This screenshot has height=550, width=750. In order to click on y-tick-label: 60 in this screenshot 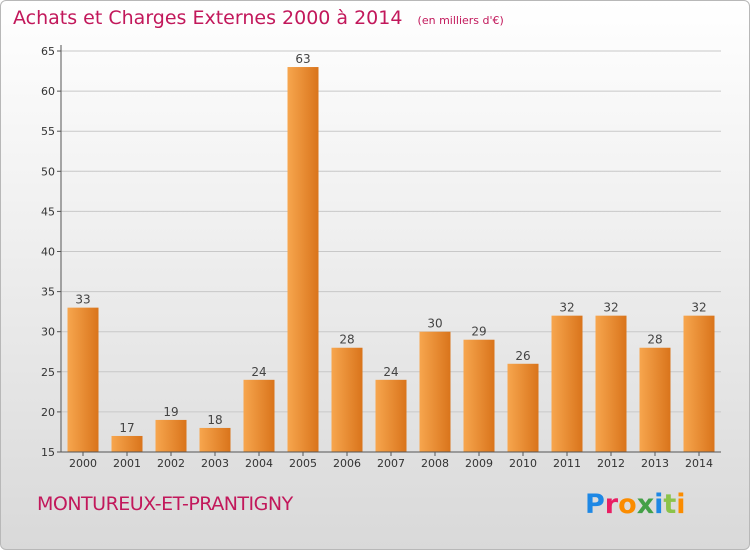, I will do `click(48, 91)`.